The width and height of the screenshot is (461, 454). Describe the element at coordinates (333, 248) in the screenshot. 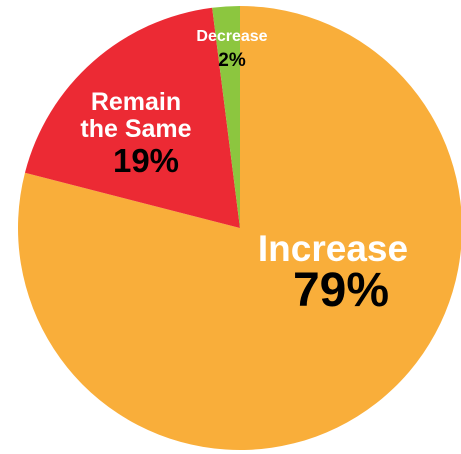

I see `slice-label-increase: Increase` at that location.